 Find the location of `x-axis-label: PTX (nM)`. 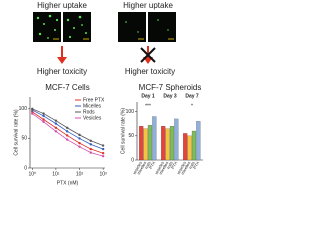

x-axis-label: PTX (nM) is located at coordinates (68, 183).